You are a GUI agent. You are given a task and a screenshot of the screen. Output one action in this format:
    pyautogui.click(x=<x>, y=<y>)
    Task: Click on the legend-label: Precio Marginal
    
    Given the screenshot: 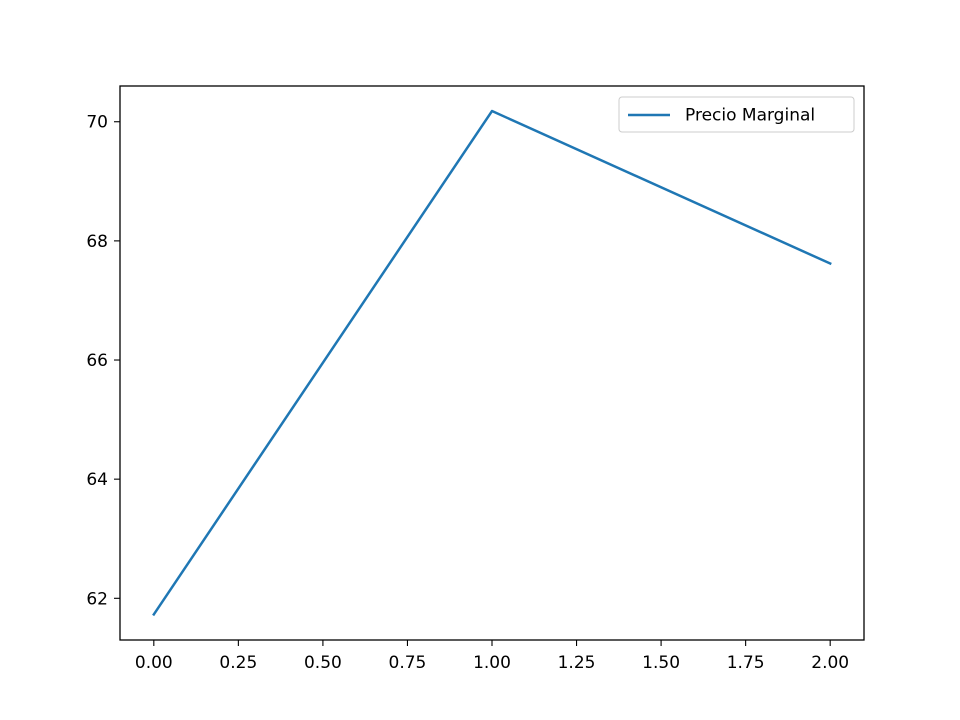 What is the action you would take?
    pyautogui.click(x=750, y=116)
    